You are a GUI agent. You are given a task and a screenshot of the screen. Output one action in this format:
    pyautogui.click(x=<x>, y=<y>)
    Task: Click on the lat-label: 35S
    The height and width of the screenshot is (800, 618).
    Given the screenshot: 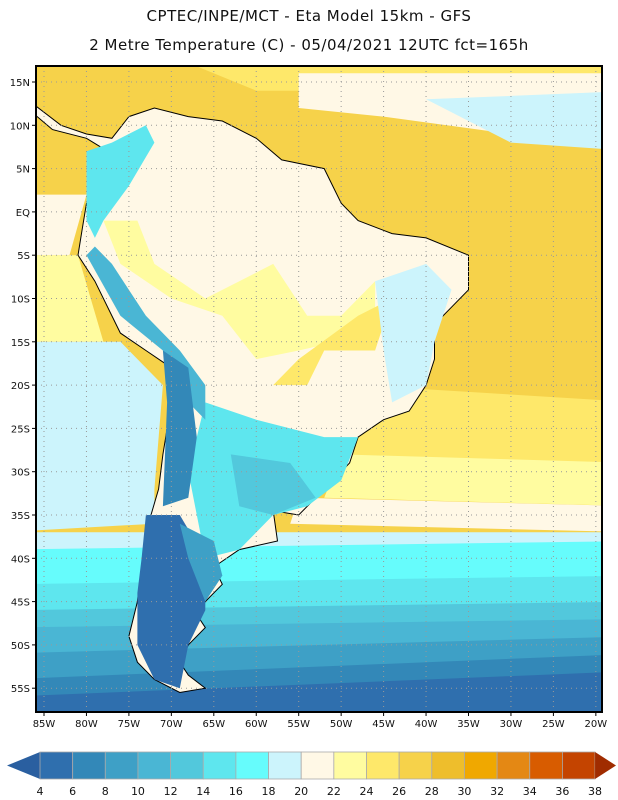 What is the action you would take?
    pyautogui.click(x=20, y=516)
    